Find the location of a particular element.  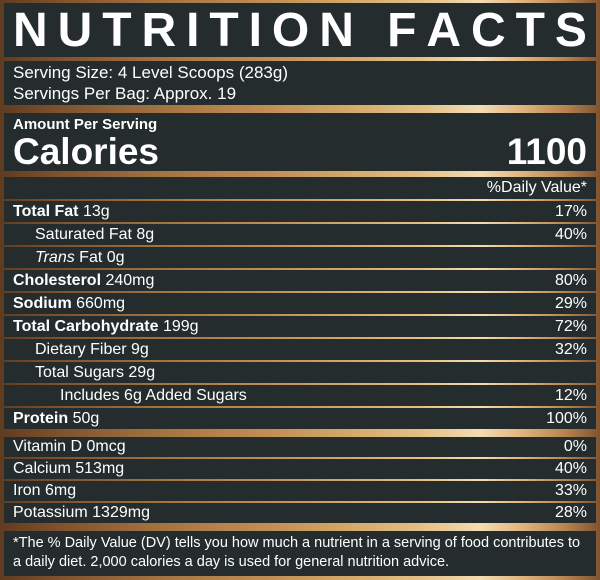

nutrient-dv: 33% is located at coordinates (570, 490).